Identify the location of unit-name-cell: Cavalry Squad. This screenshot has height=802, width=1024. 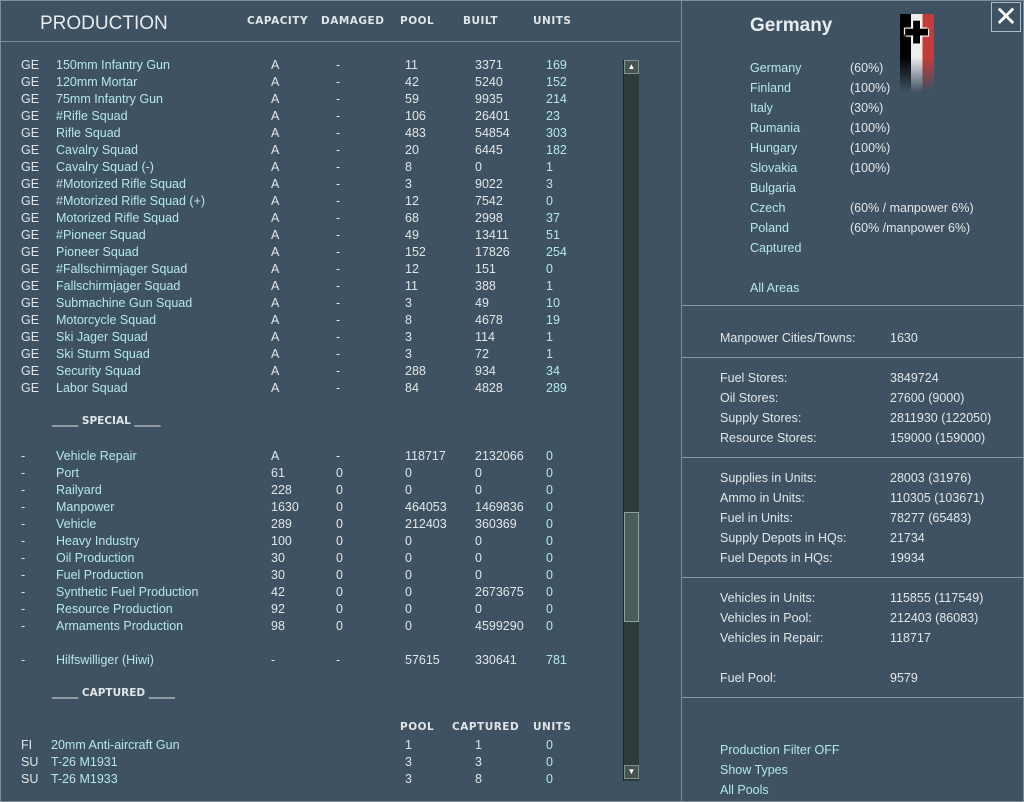
(97, 150).